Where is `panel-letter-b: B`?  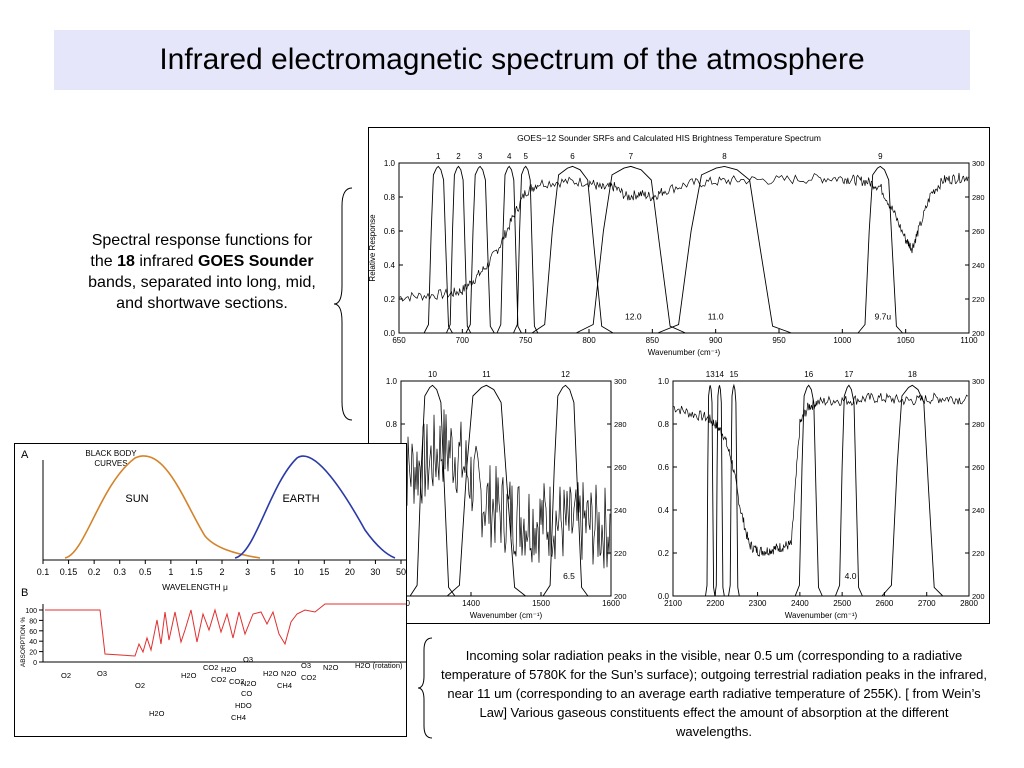
panel-letter-b: B is located at coordinates (24, 593).